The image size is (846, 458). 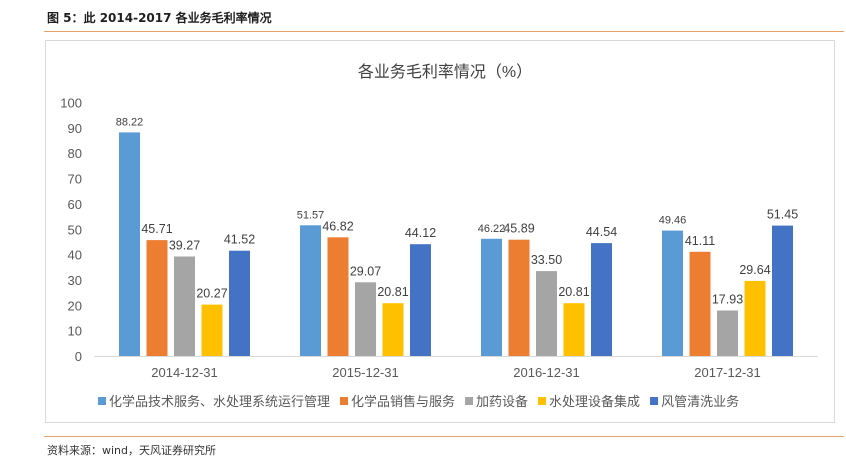 I want to click on chart-title: 各业务毛利率情况（%）, so click(x=445, y=72).